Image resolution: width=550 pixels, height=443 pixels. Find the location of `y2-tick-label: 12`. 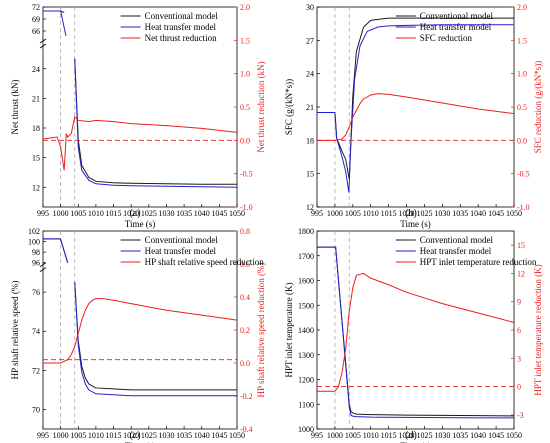

y2-tick-label: 12 is located at coordinates (521, 273).